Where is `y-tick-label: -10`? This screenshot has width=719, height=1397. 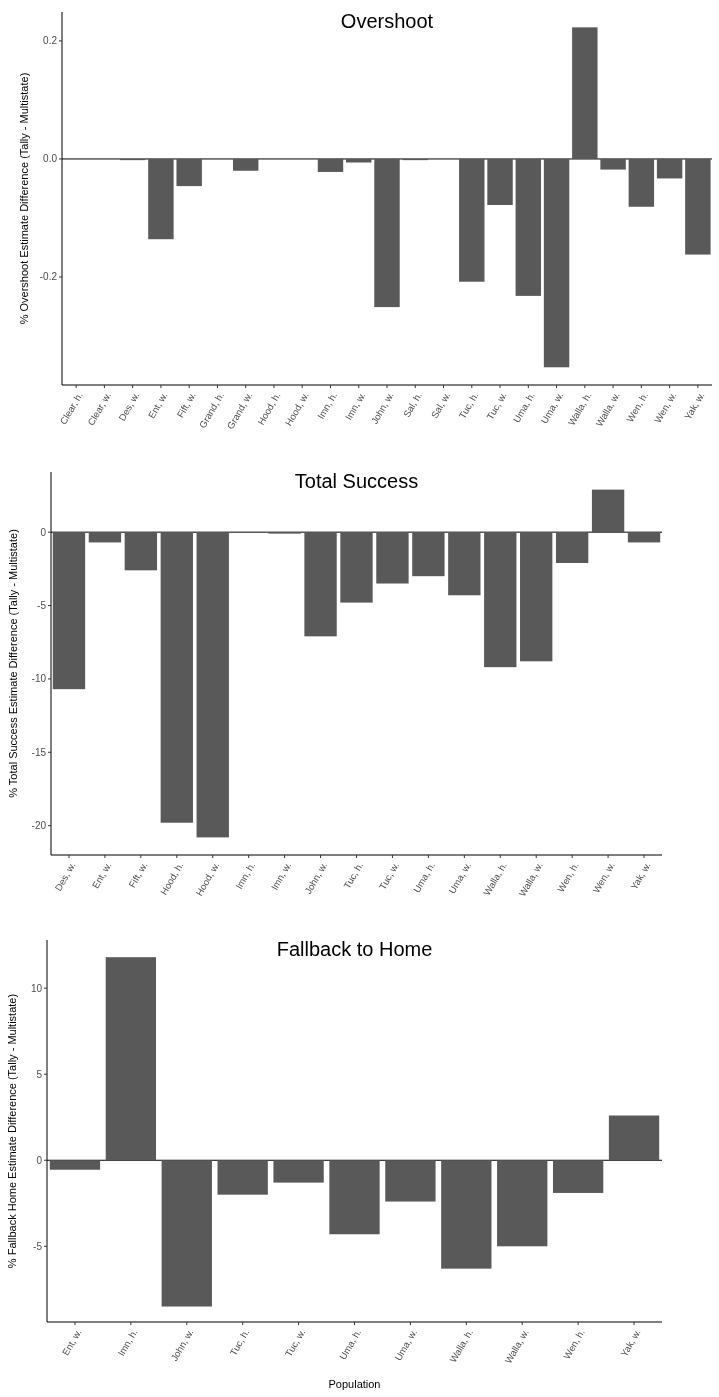 y-tick-label: -10 is located at coordinates (39, 679).